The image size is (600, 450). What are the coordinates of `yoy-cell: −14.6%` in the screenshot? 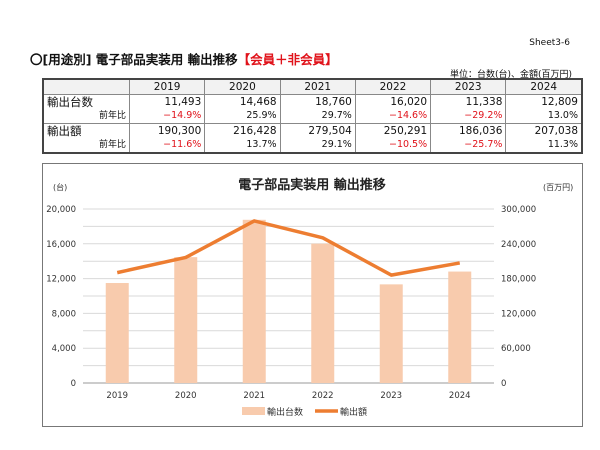 It's located at (392, 116).